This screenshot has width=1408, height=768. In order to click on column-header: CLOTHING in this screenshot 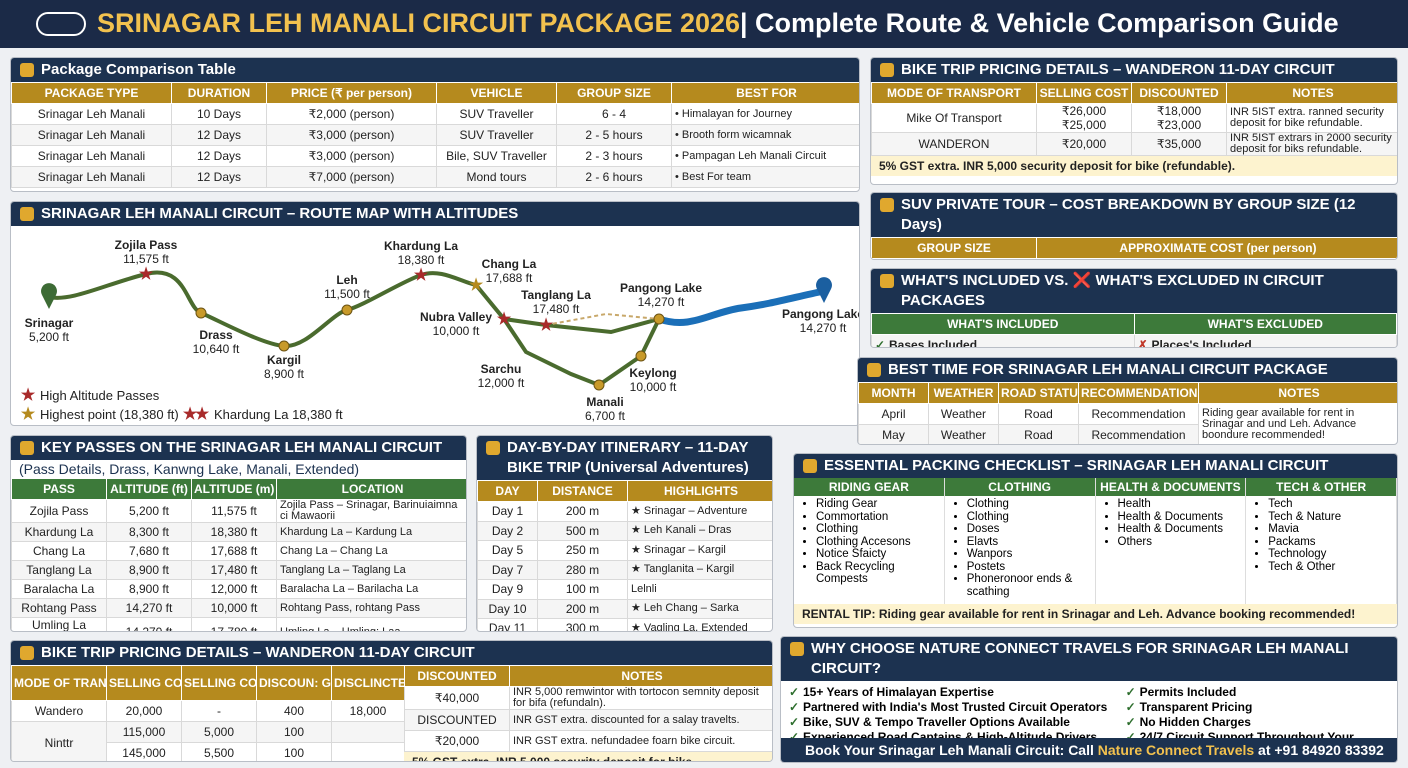, I will do `click(1019, 487)`.